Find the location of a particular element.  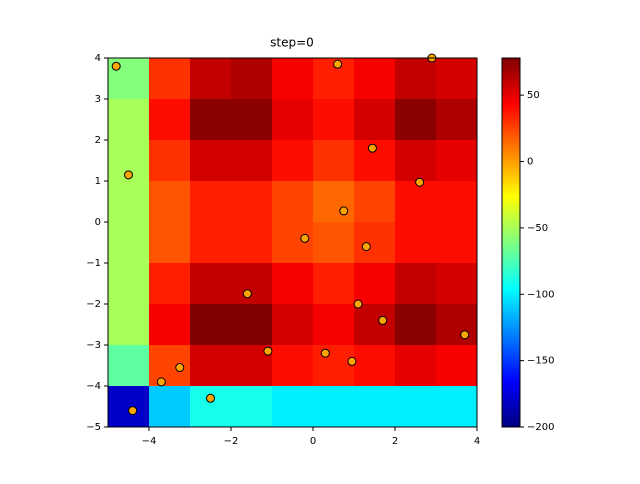

colorbar-tick-label: −100 is located at coordinates (540, 294).